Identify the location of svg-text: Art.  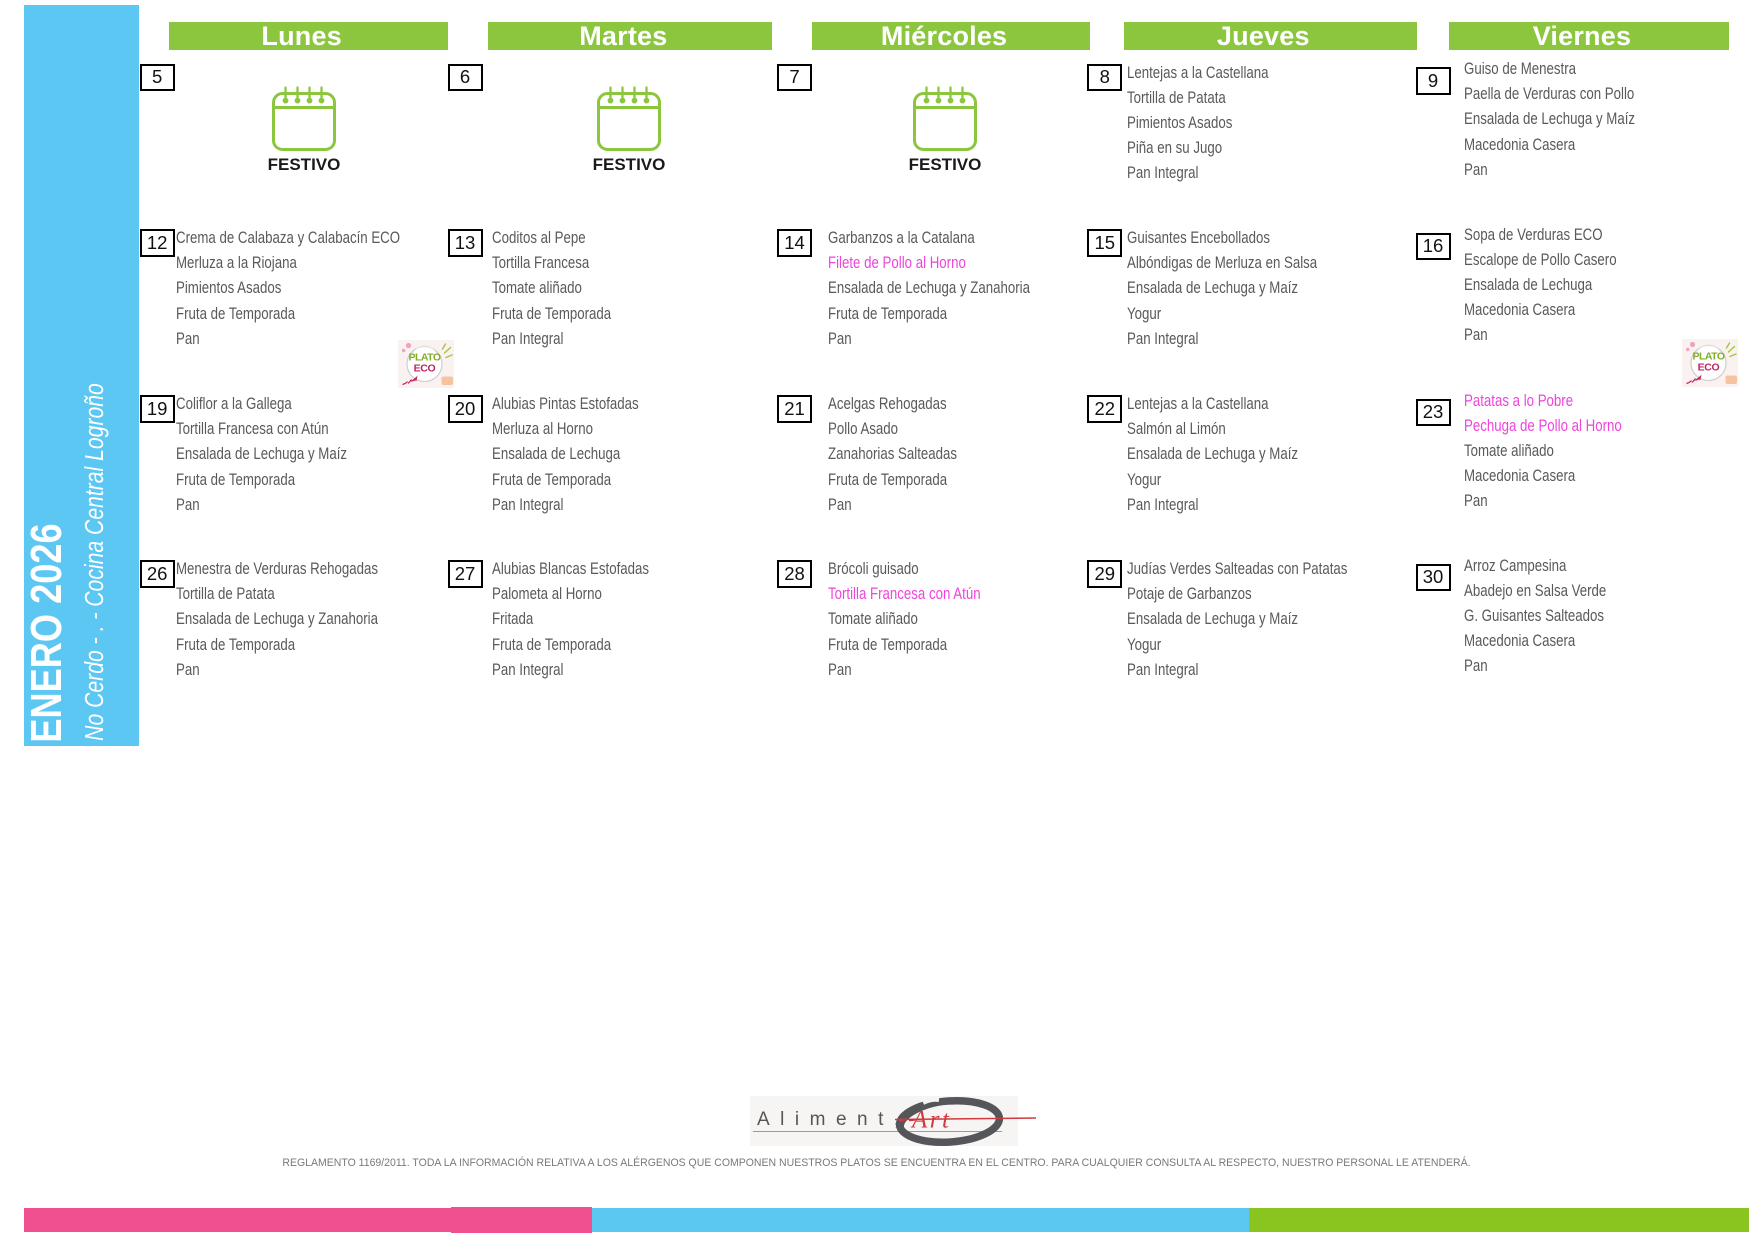
(930, 1120).